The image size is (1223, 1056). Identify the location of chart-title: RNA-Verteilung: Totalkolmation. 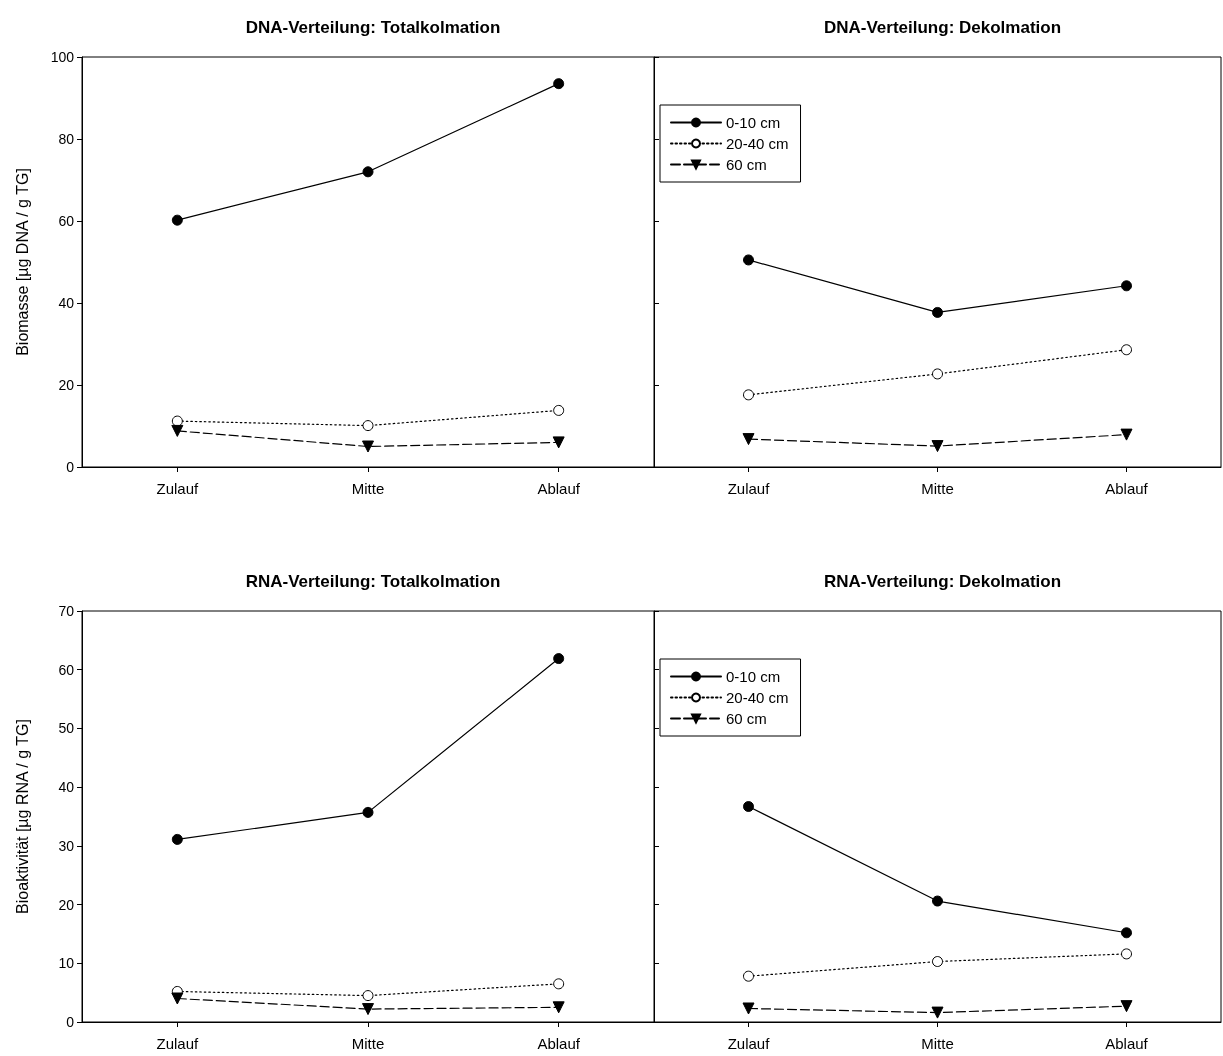
(373, 581).